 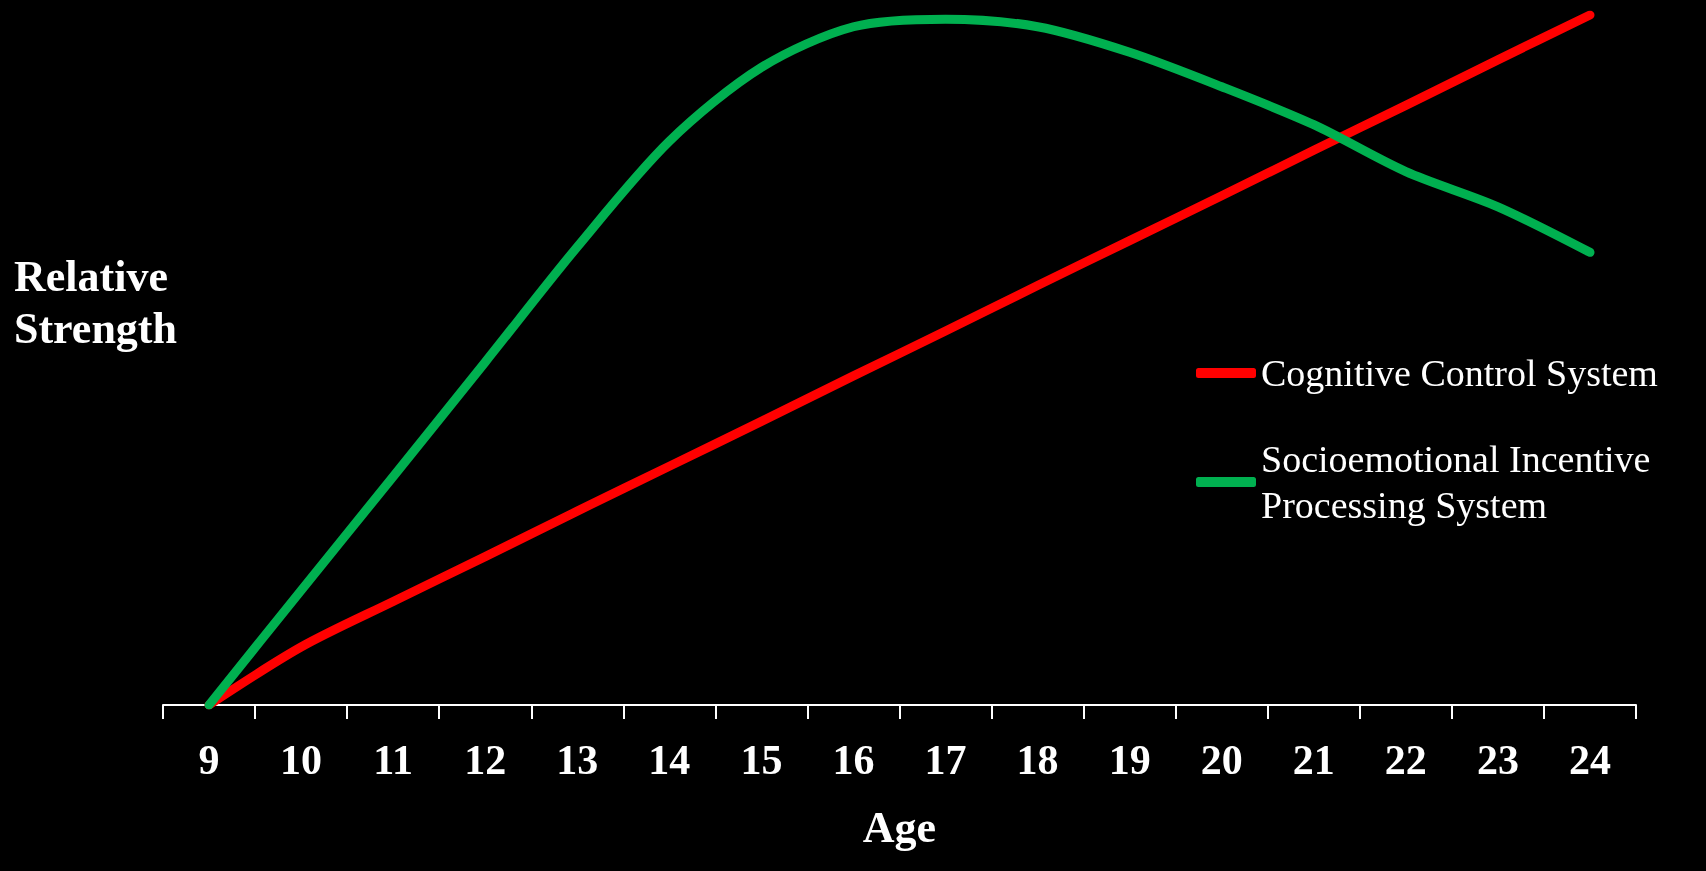 What do you see at coordinates (577, 760) in the screenshot?
I see `x-tick-label: 13` at bounding box center [577, 760].